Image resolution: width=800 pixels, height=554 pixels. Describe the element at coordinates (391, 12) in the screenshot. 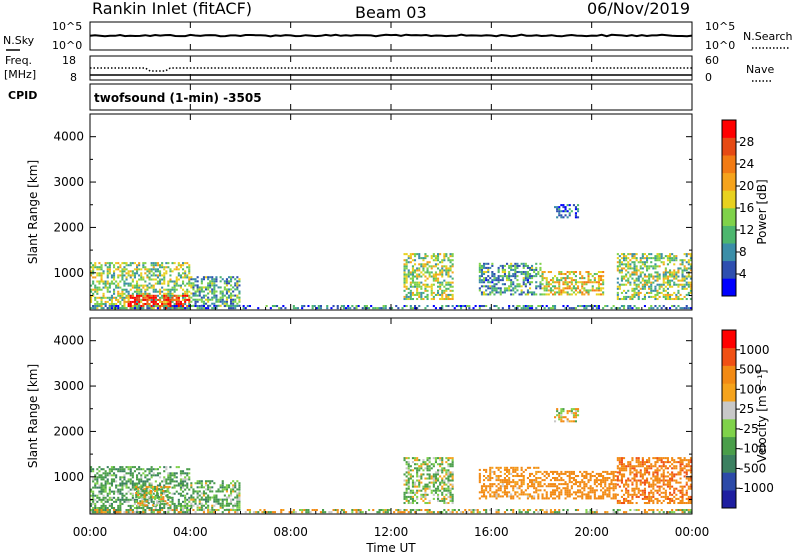

I see `beam-title: Beam 03` at that location.